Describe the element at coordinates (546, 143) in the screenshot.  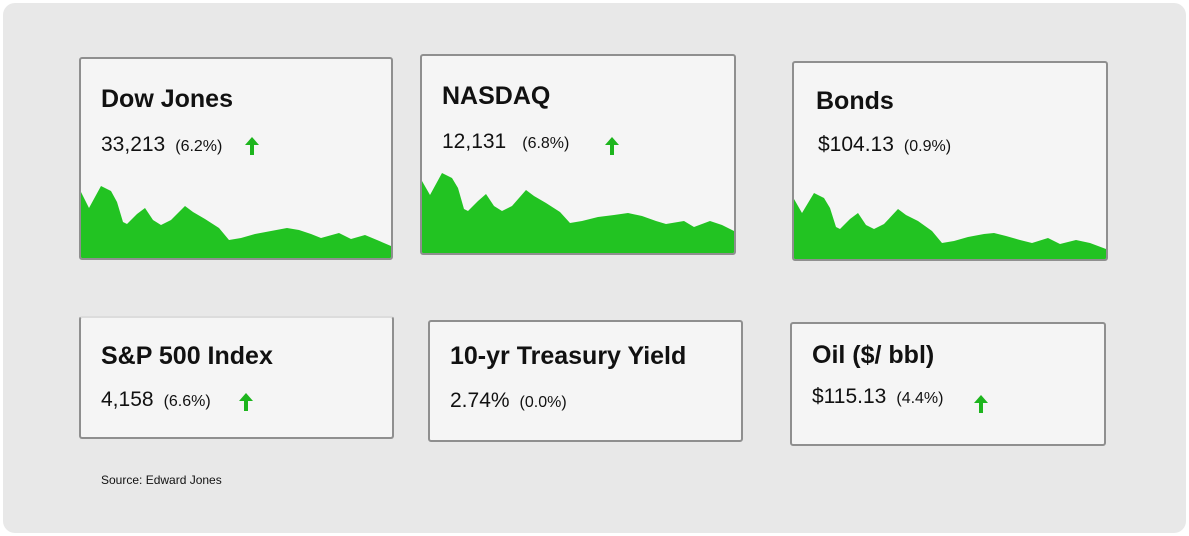
I see `card-change: (6.8%)` at that location.